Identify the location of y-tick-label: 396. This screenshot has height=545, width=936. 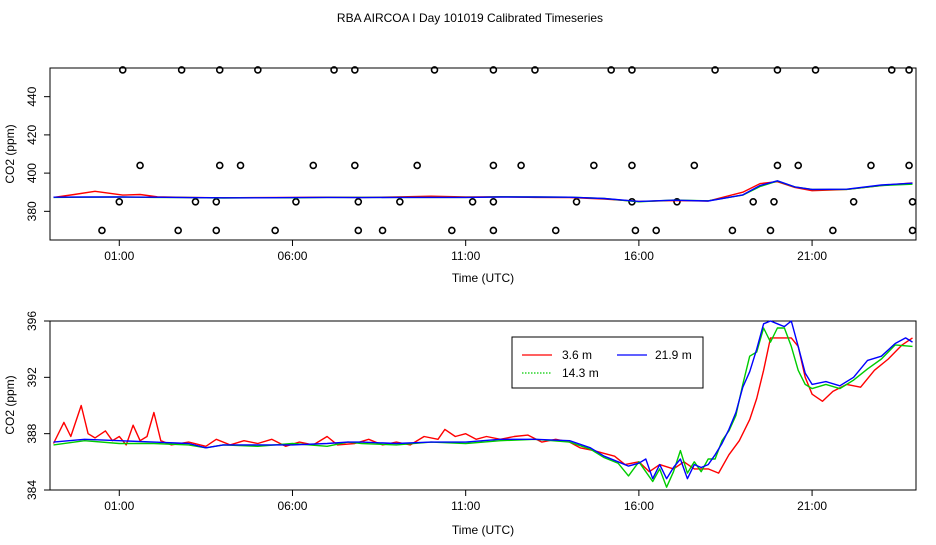
(32, 321).